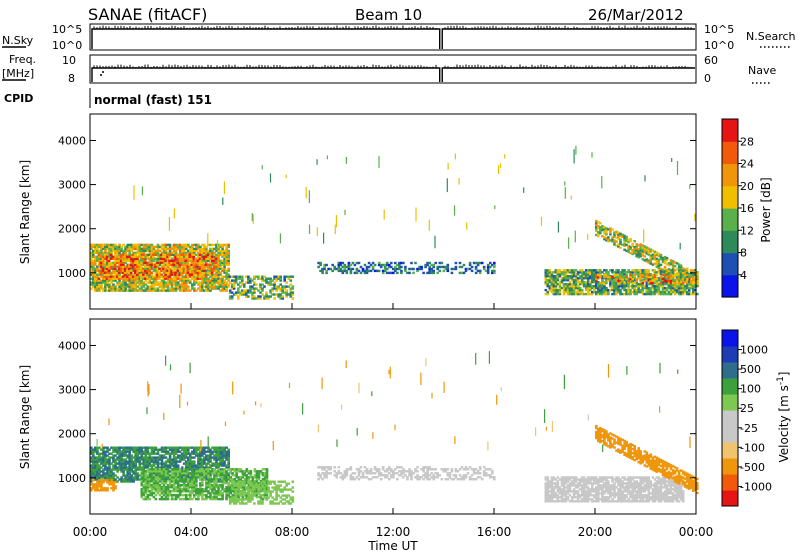 Image resolution: width=800 pixels, height=554 pixels. I want to click on y-tick-label: 3000, so click(72, 185).